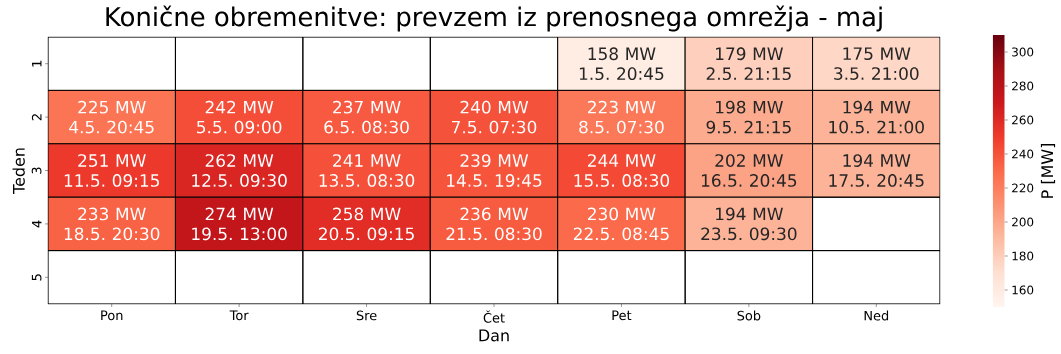 The width and height of the screenshot is (1061, 354). What do you see at coordinates (1048, 171) in the screenshot?
I see `color-bar-title: P [MW]` at bounding box center [1048, 171].